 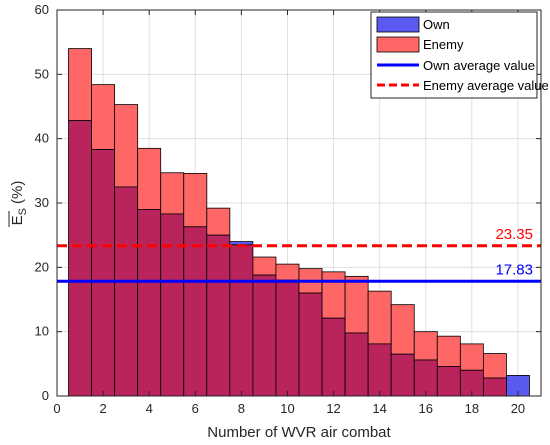 I want to click on enemy-average-label: 23.35, so click(x=514, y=234).